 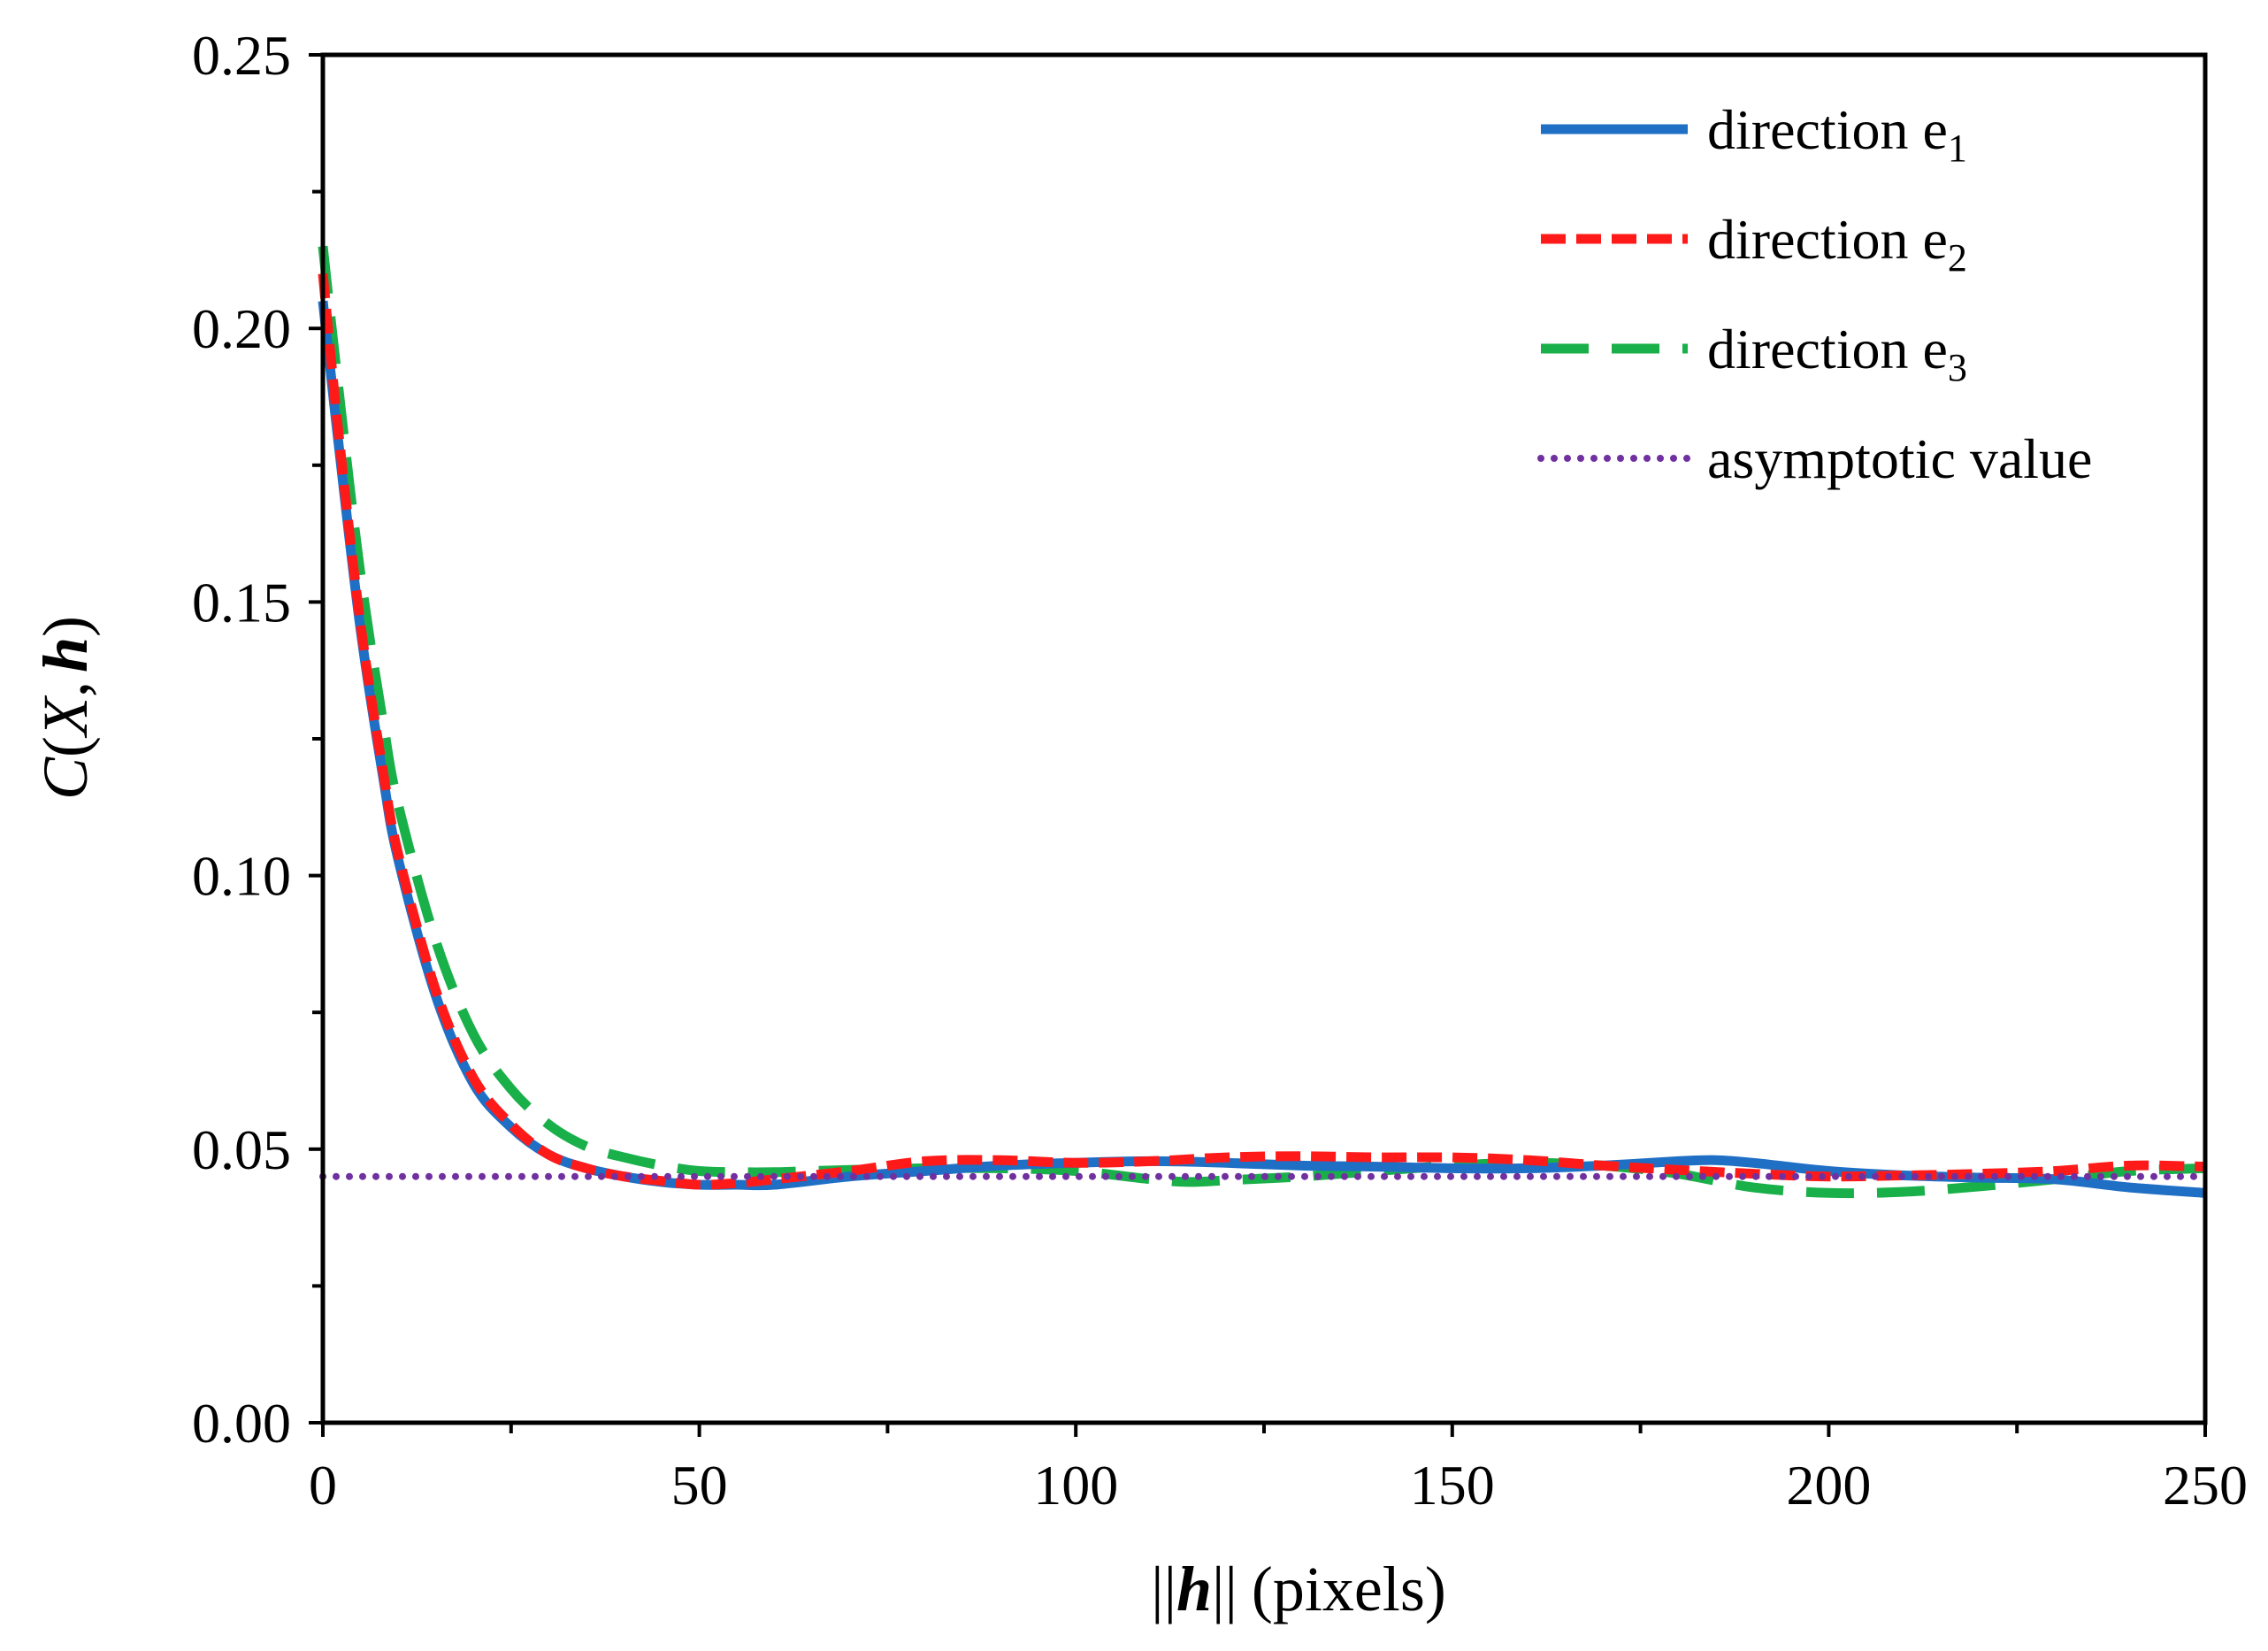 What do you see at coordinates (1837, 353) in the screenshot?
I see `legend-label: direction e3` at bounding box center [1837, 353].